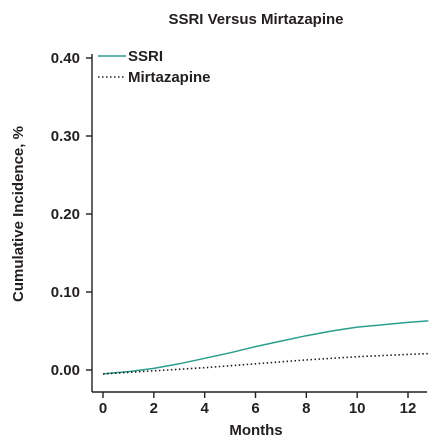 The width and height of the screenshot is (438, 444). What do you see at coordinates (18, 214) in the screenshot?
I see `y-axis-label: Cumulative Incidence, %` at bounding box center [18, 214].